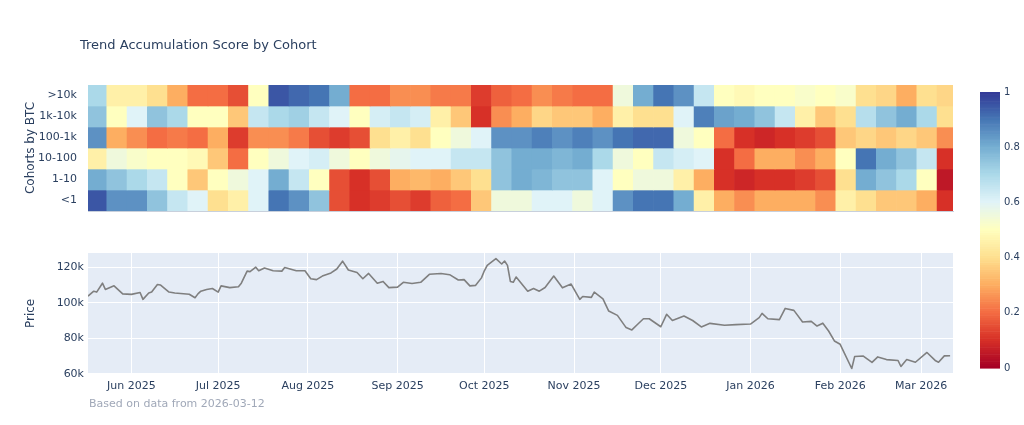  I want to click on x-tick-label: Sep 2025, so click(397, 386).